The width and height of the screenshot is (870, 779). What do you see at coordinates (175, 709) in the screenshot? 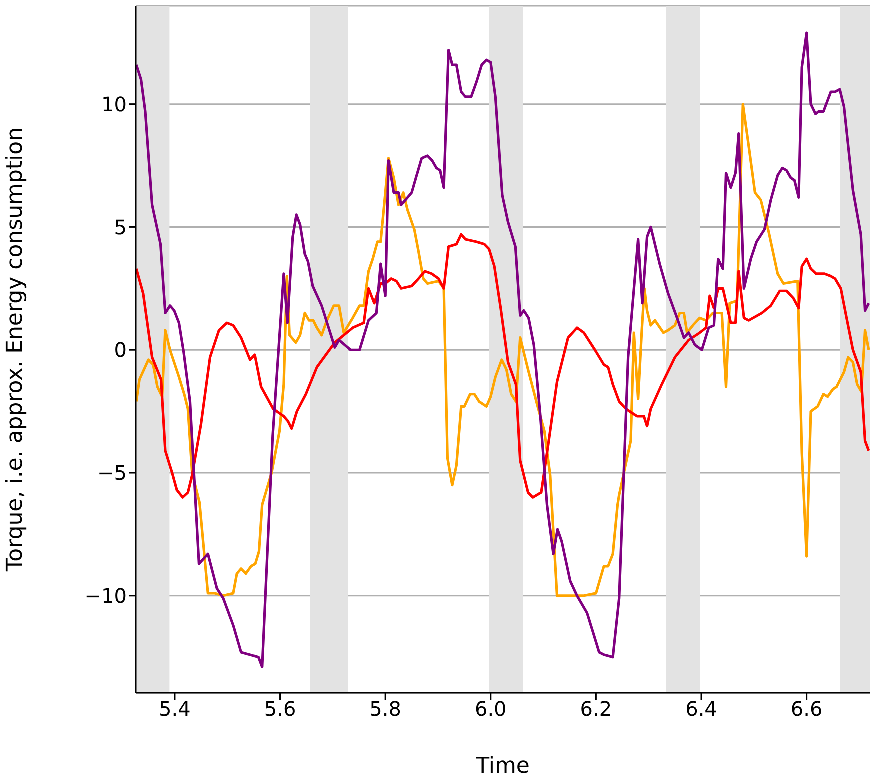
I see `x-tick-label: 5.4` at bounding box center [175, 709].